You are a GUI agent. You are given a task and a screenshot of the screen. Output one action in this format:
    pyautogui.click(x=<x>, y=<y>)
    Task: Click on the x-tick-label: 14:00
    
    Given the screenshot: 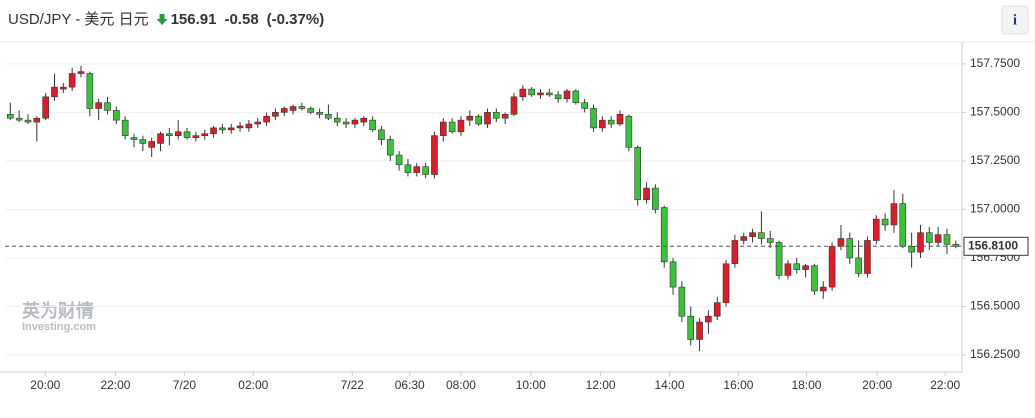 What is the action you would take?
    pyautogui.click(x=669, y=385)
    